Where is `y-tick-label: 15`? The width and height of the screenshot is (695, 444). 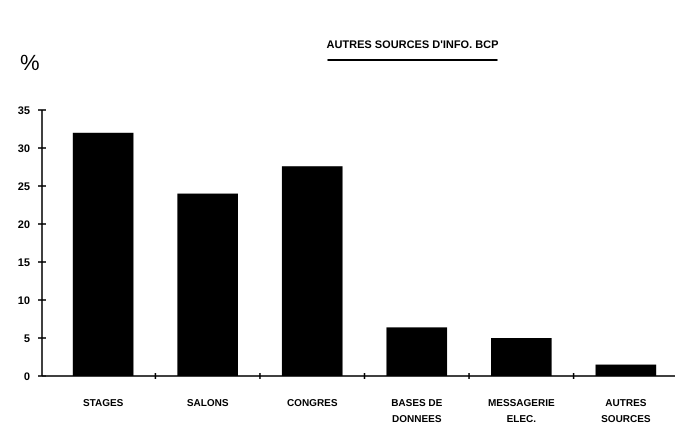
y-tick-label: 15 is located at coordinates (24, 263).